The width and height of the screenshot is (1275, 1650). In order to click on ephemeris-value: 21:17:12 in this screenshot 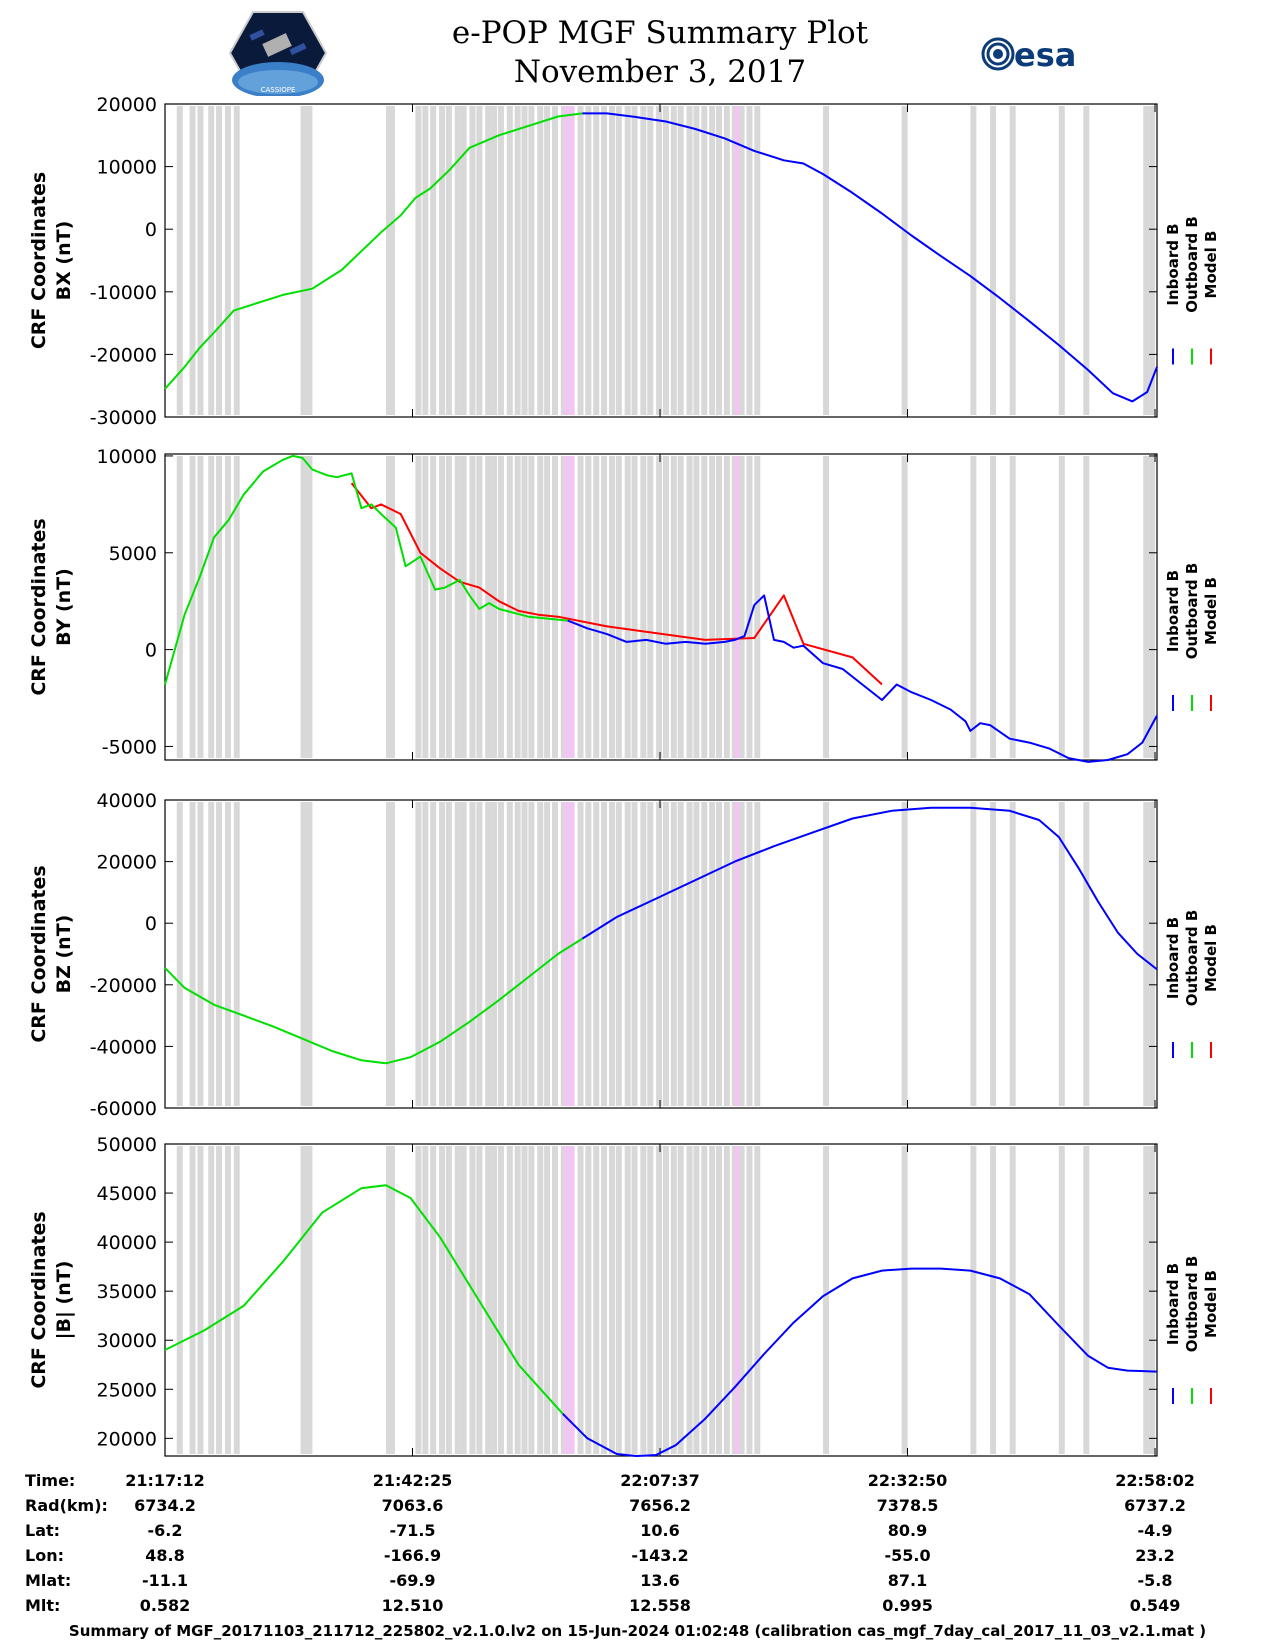, I will do `click(165, 1480)`.